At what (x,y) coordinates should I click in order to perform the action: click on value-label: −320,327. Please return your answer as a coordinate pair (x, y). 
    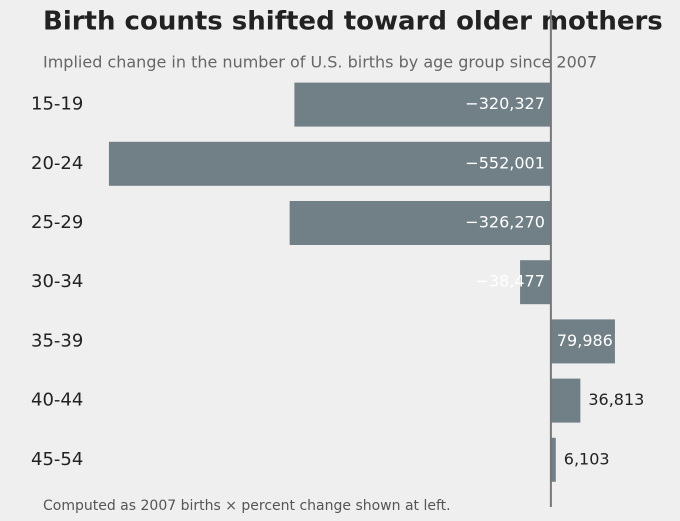
    Looking at the image, I should click on (505, 103).